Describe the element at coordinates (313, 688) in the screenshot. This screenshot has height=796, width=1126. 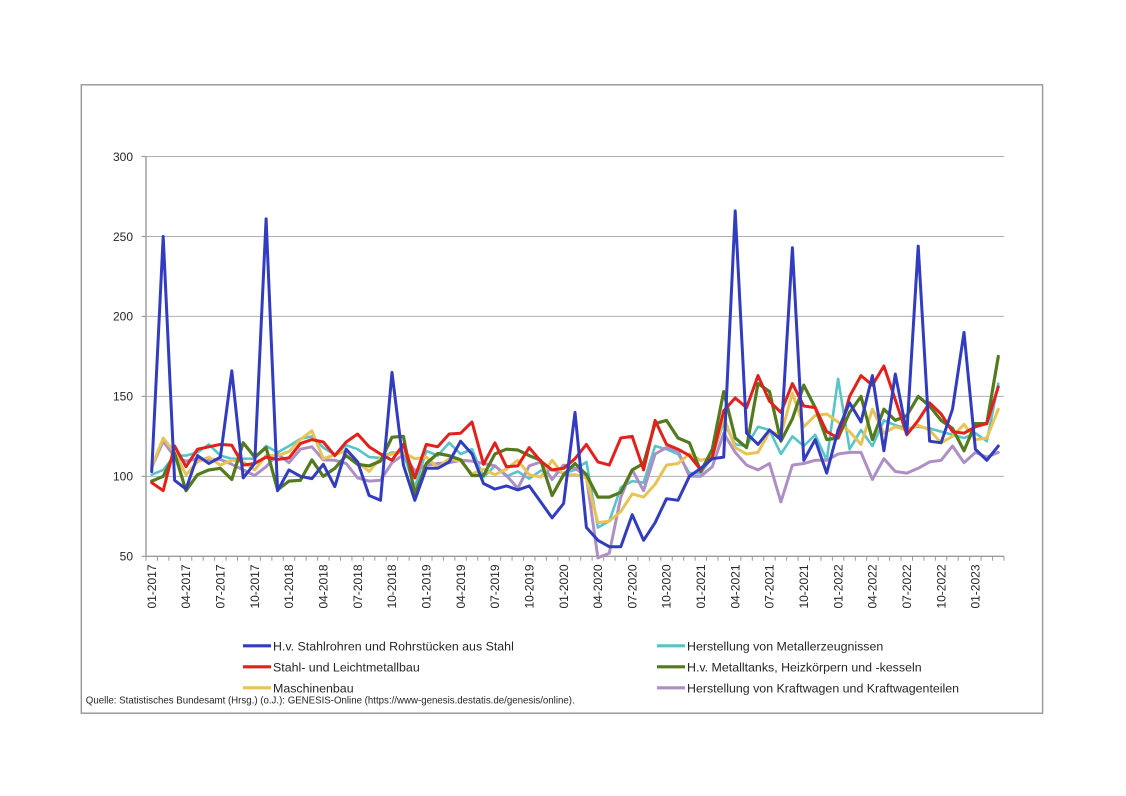
I see `svg-text: Maschinenbau` at that location.